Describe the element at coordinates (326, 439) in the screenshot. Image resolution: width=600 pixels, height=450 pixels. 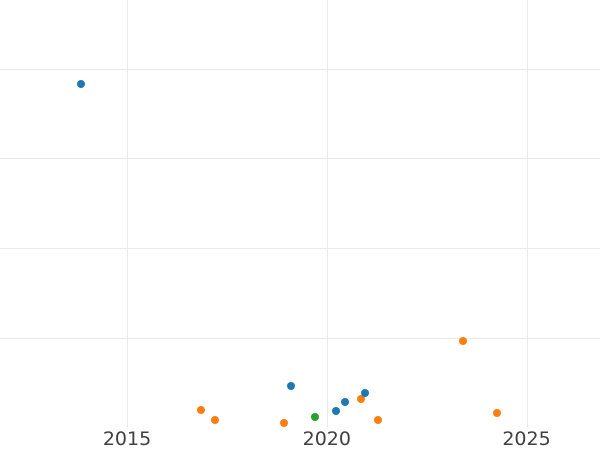
I see `x-tick-label: 2020` at that location.